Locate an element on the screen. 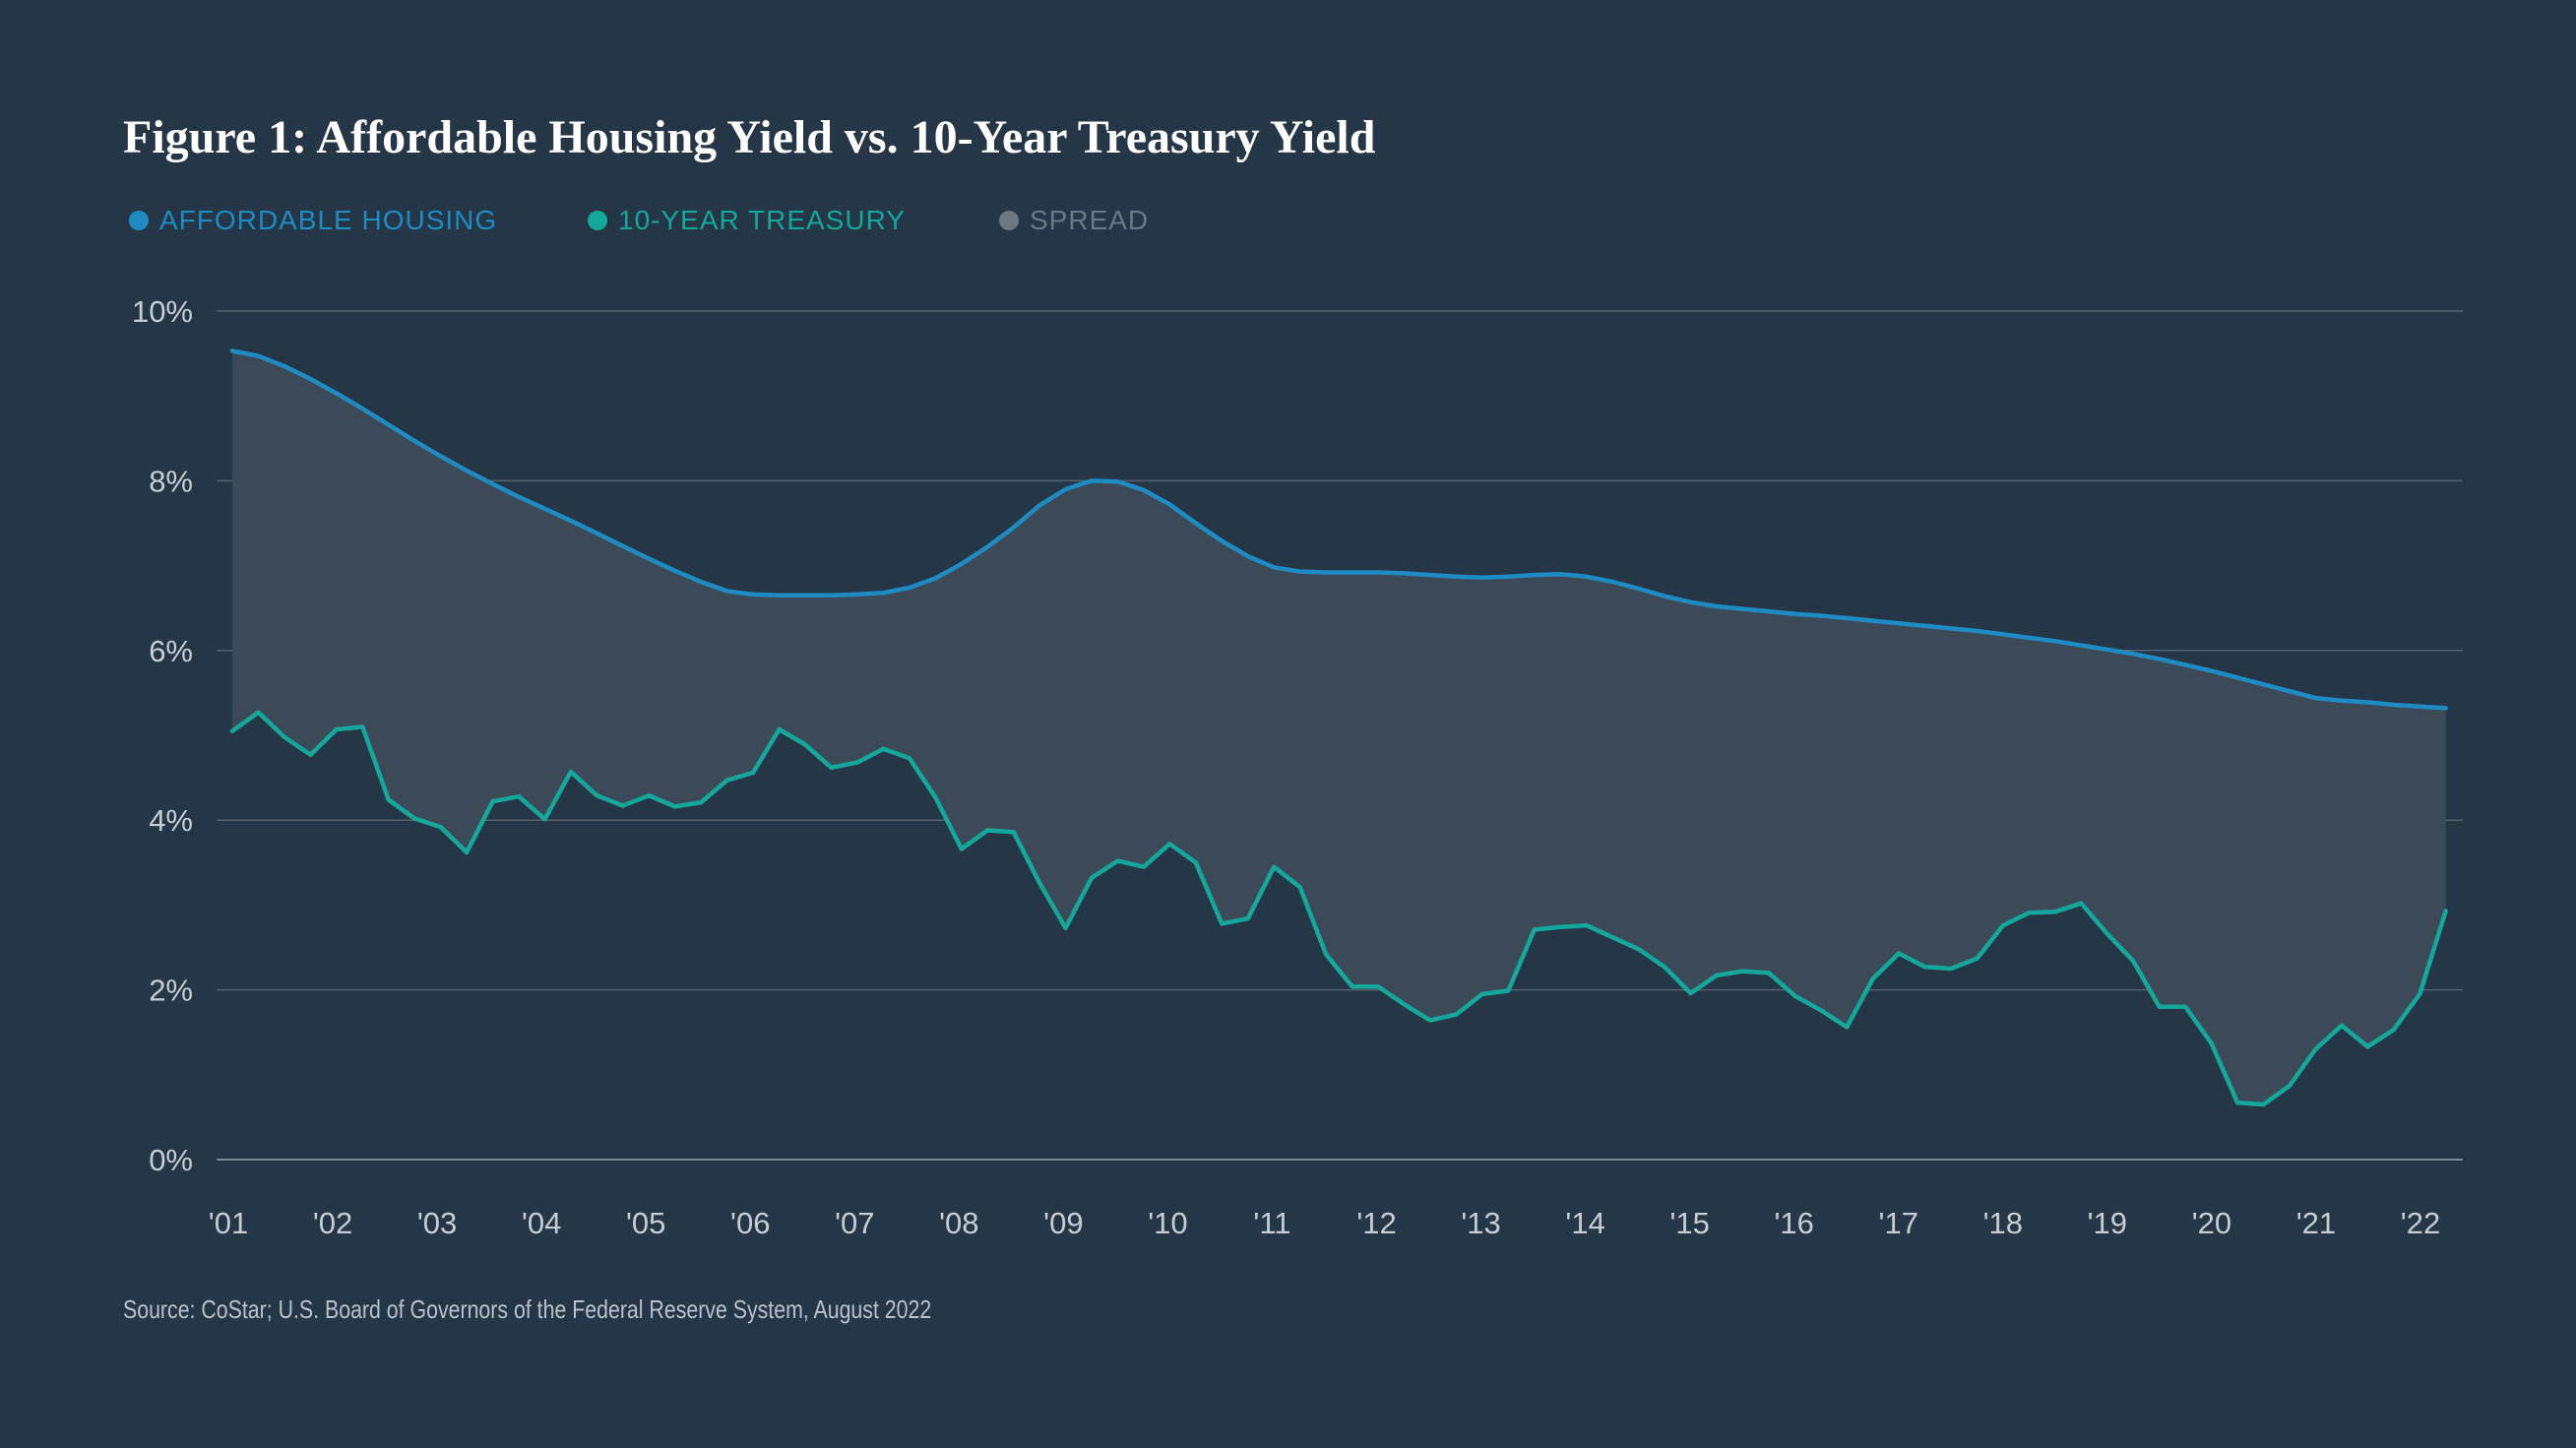 This screenshot has height=1448, width=2576. x-tick-label: '09 is located at coordinates (1063, 1223).